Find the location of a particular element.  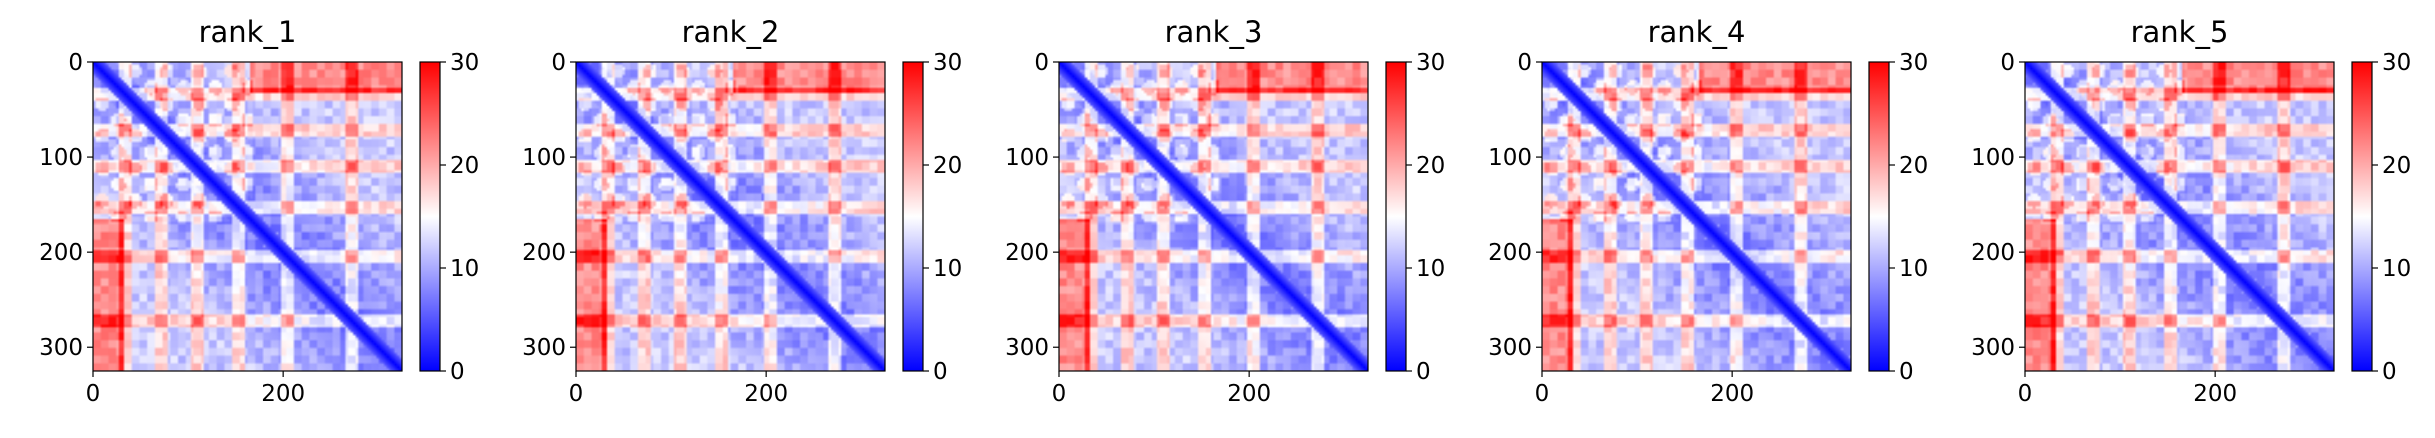

subplot-title: rank_5 is located at coordinates (2180, 32).